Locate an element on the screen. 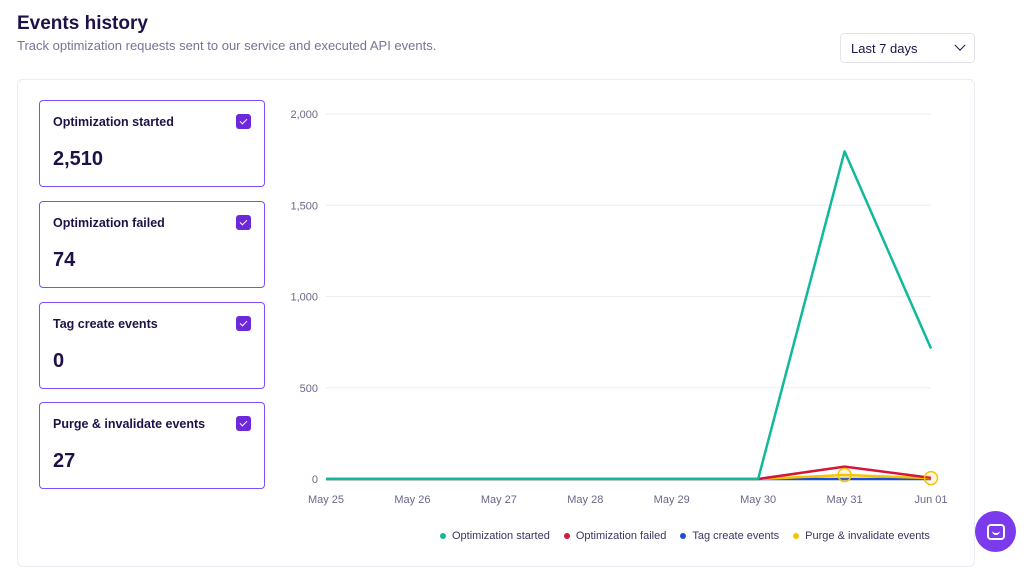 This screenshot has height=570, width=1024. legend-label: Tag create events is located at coordinates (736, 536).